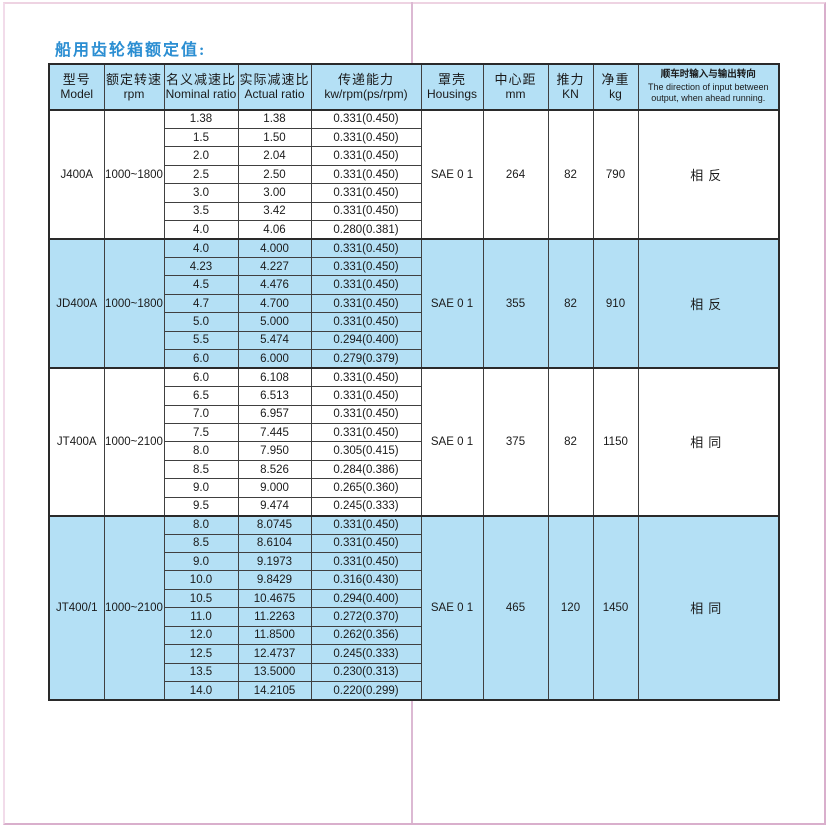  Describe the element at coordinates (452, 94) in the screenshot. I see `header-en: Housings` at that location.